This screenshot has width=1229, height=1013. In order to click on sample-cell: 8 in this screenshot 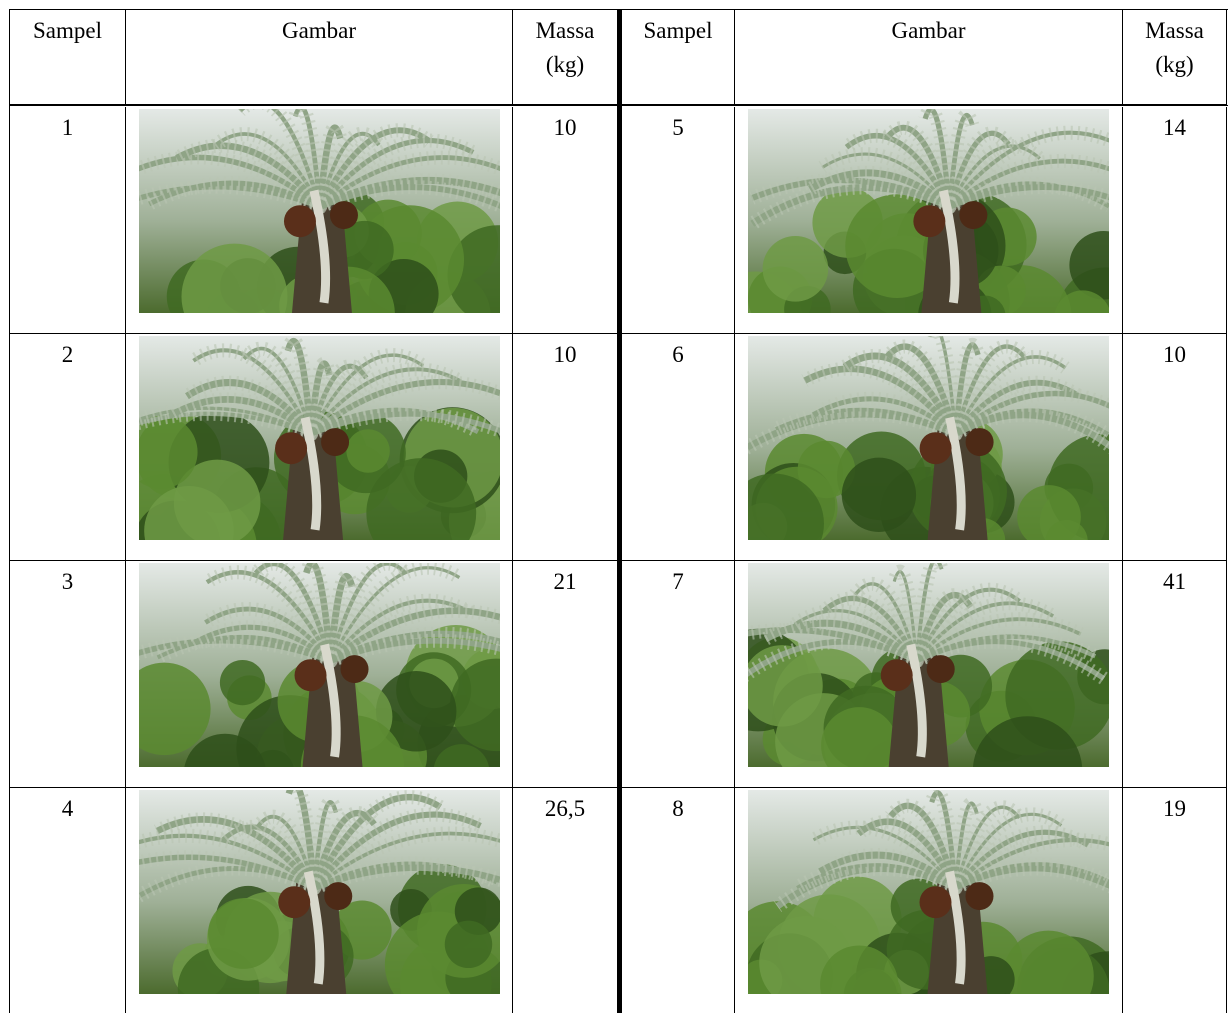, I will do `click(678, 900)`.